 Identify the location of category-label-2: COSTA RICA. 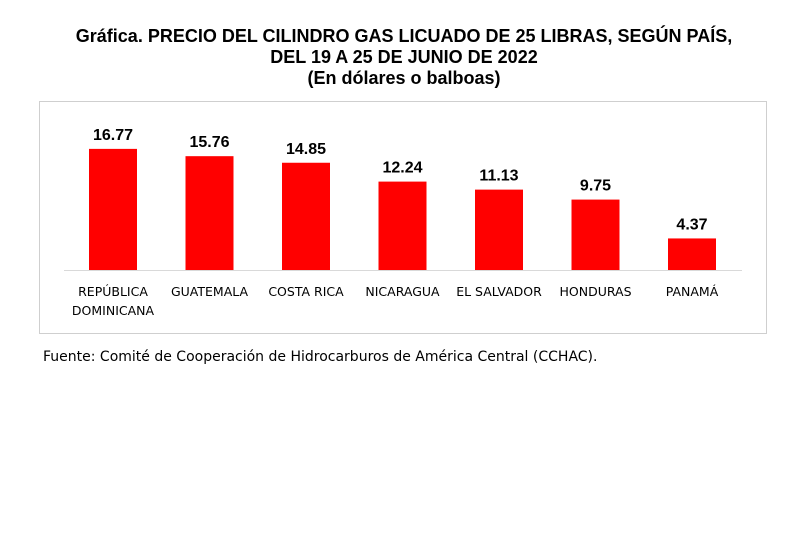
(306, 291).